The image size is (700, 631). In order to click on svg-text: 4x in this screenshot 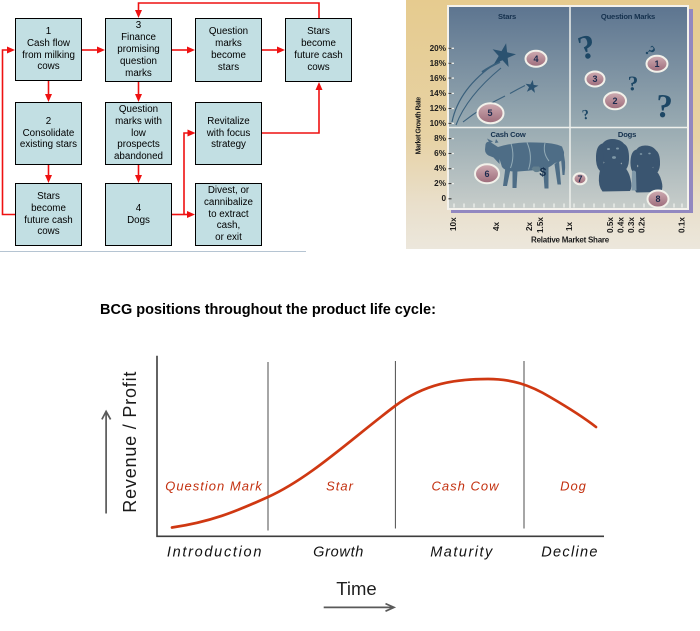, I will do `click(496, 226)`.